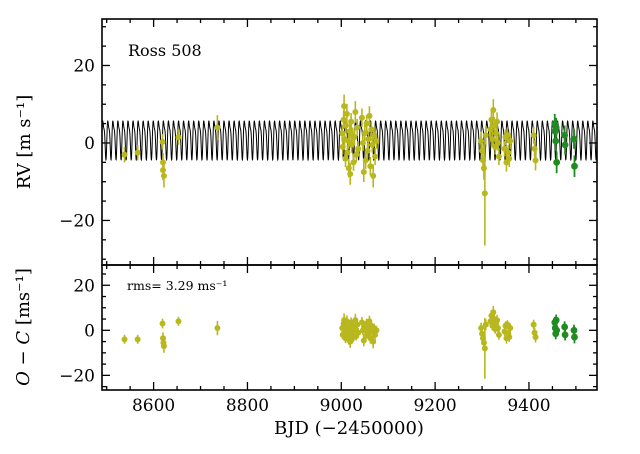 The height and width of the screenshot is (454, 640). What do you see at coordinates (165, 50) in the screenshot?
I see `star-name-label: Ross 508` at bounding box center [165, 50].